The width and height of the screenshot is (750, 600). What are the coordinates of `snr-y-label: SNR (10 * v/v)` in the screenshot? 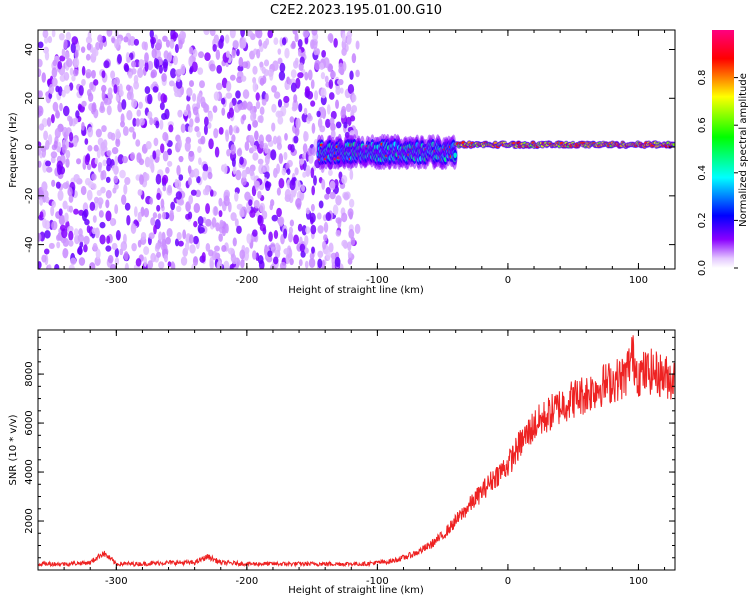 It's located at (13, 449).